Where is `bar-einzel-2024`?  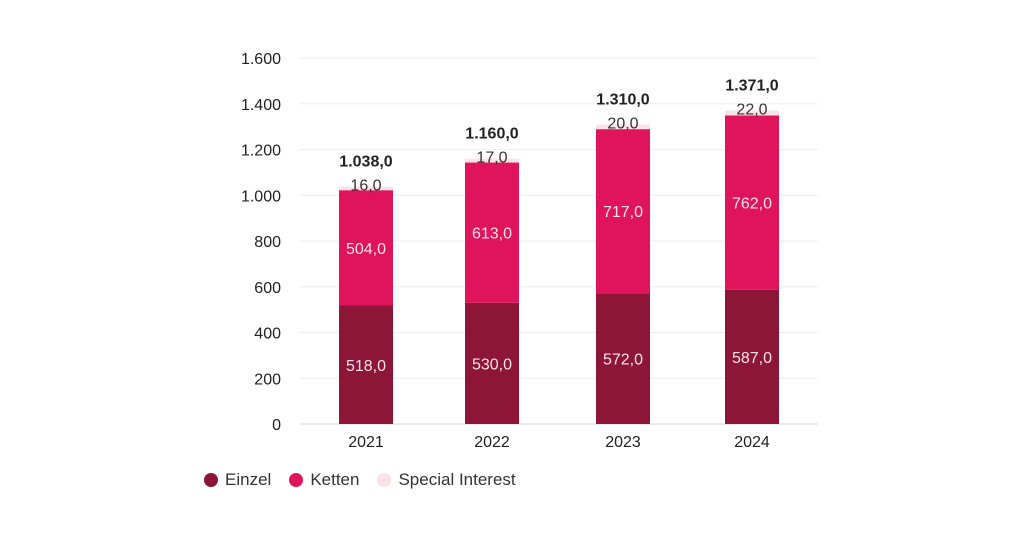
bar-einzel-2024 is located at coordinates (752, 356).